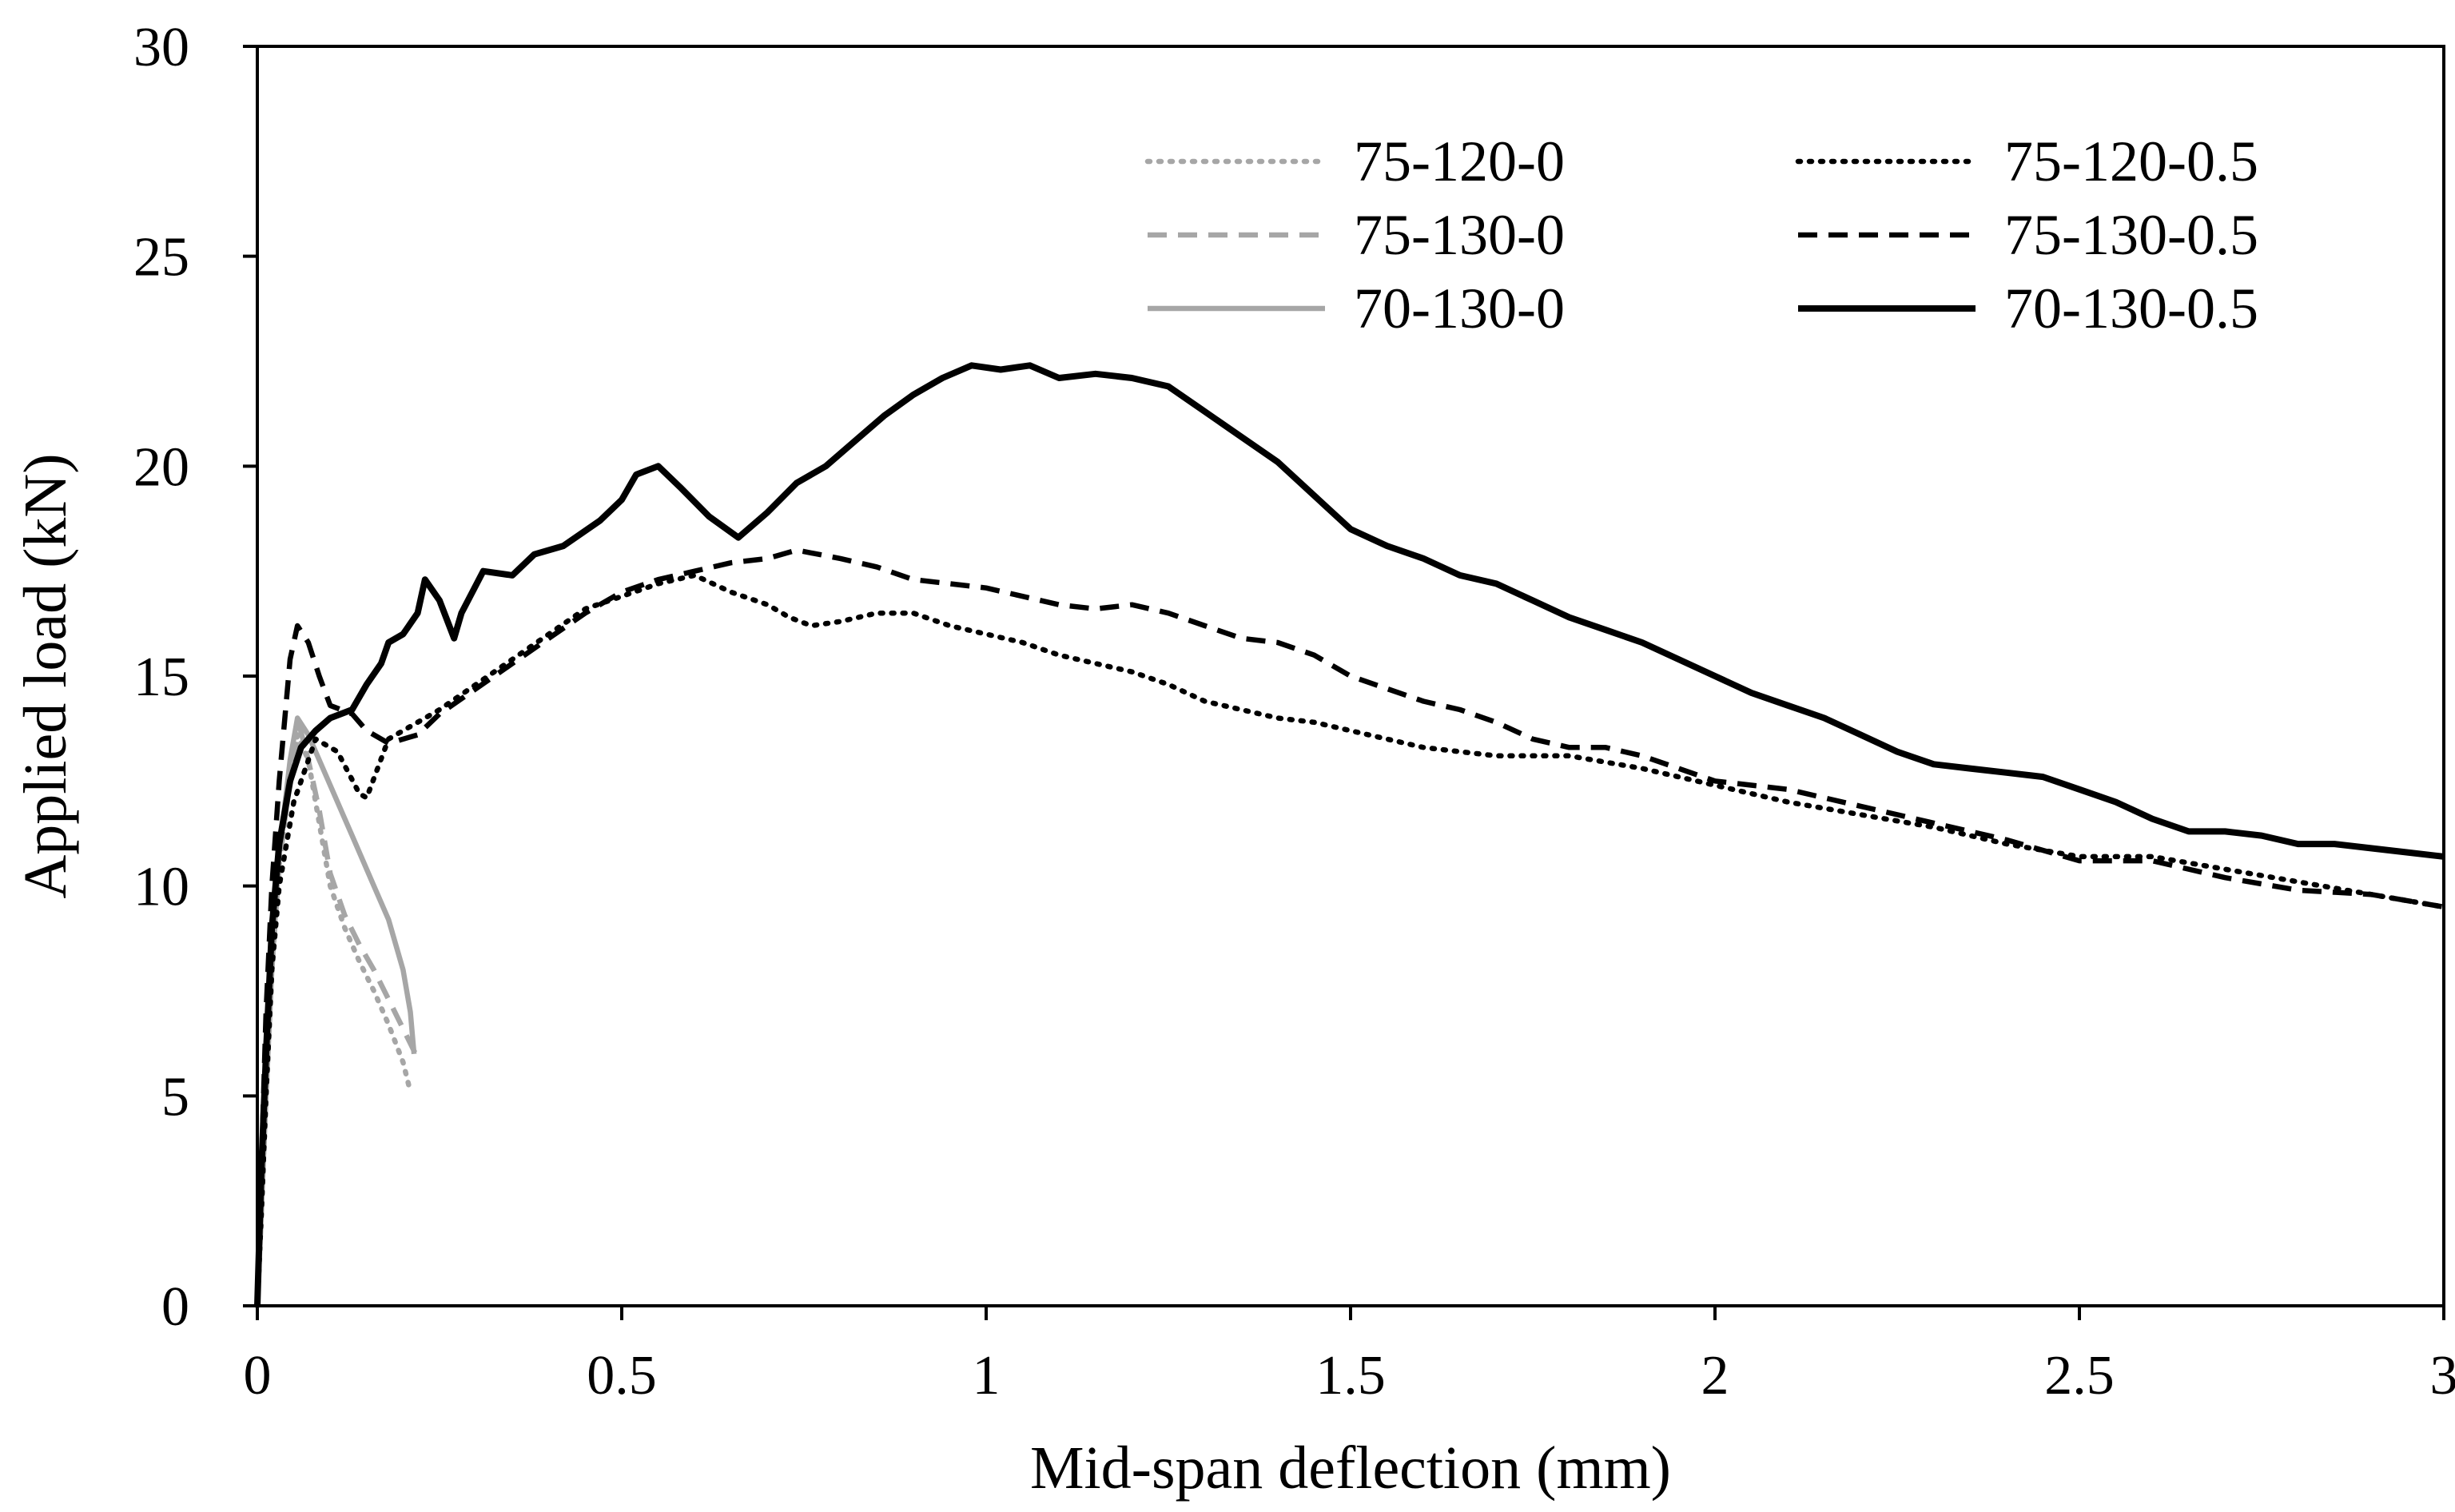  What do you see at coordinates (1715, 1376) in the screenshot?
I see `x-tick-label: 2` at bounding box center [1715, 1376].